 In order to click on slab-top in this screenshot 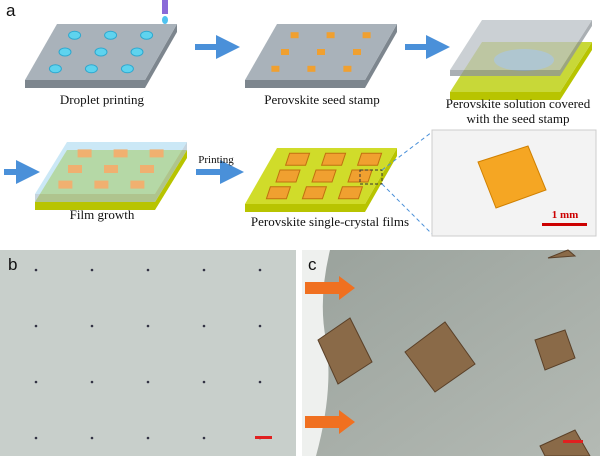, I will do `click(521, 45)`.